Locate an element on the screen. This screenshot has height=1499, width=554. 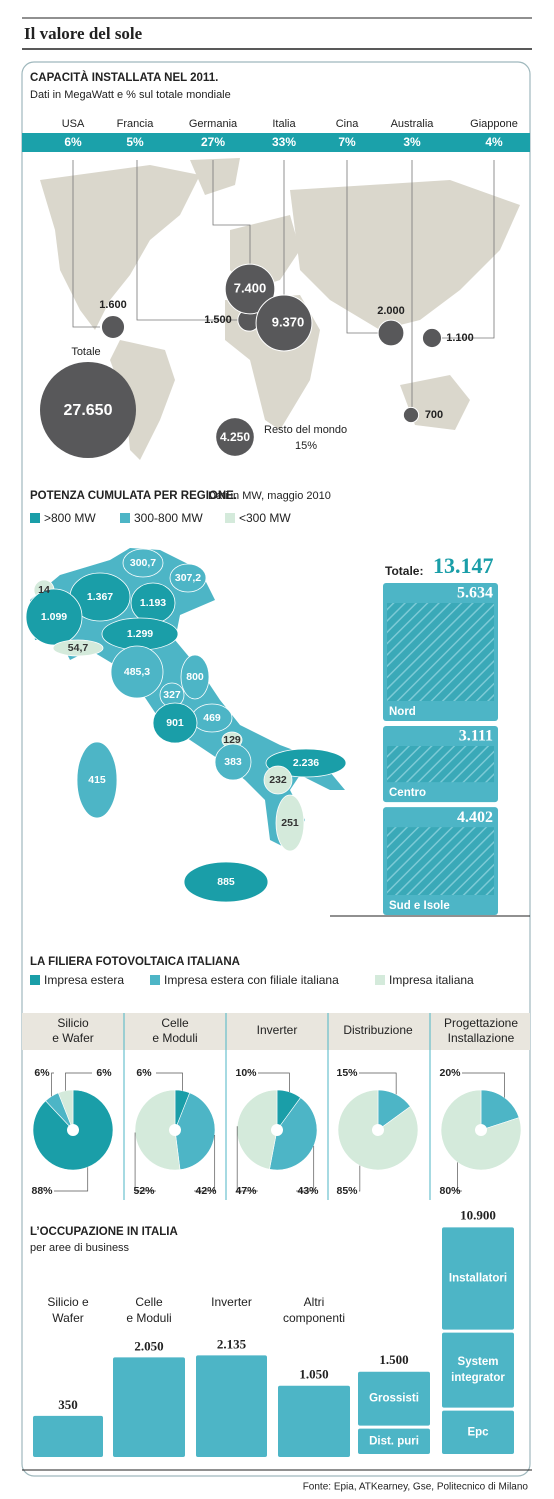
segment-name-line: Dist. puri is located at coordinates (394, 1441).